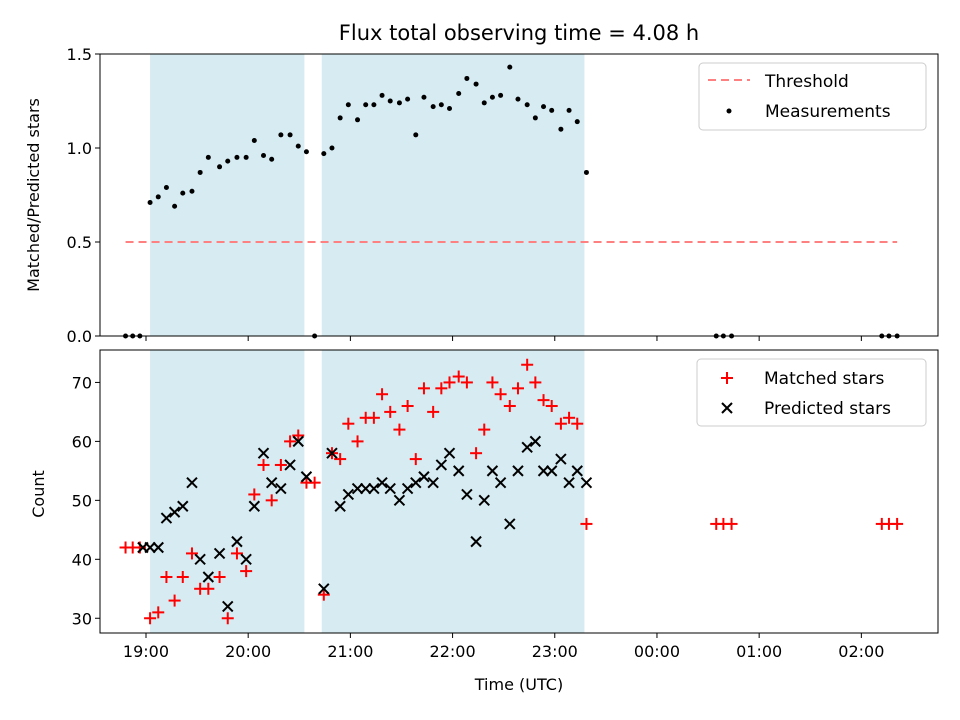 This screenshot has height=720, width=960. Describe the element at coordinates (248, 651) in the screenshot. I see `x-tick-label: 20:00` at that location.